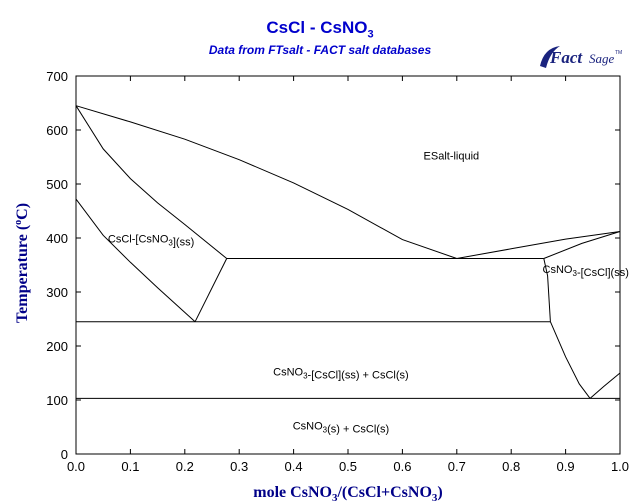 This screenshot has height=504, width=640. What do you see at coordinates (64, 454) in the screenshot?
I see `y-tick-label: 0` at bounding box center [64, 454].